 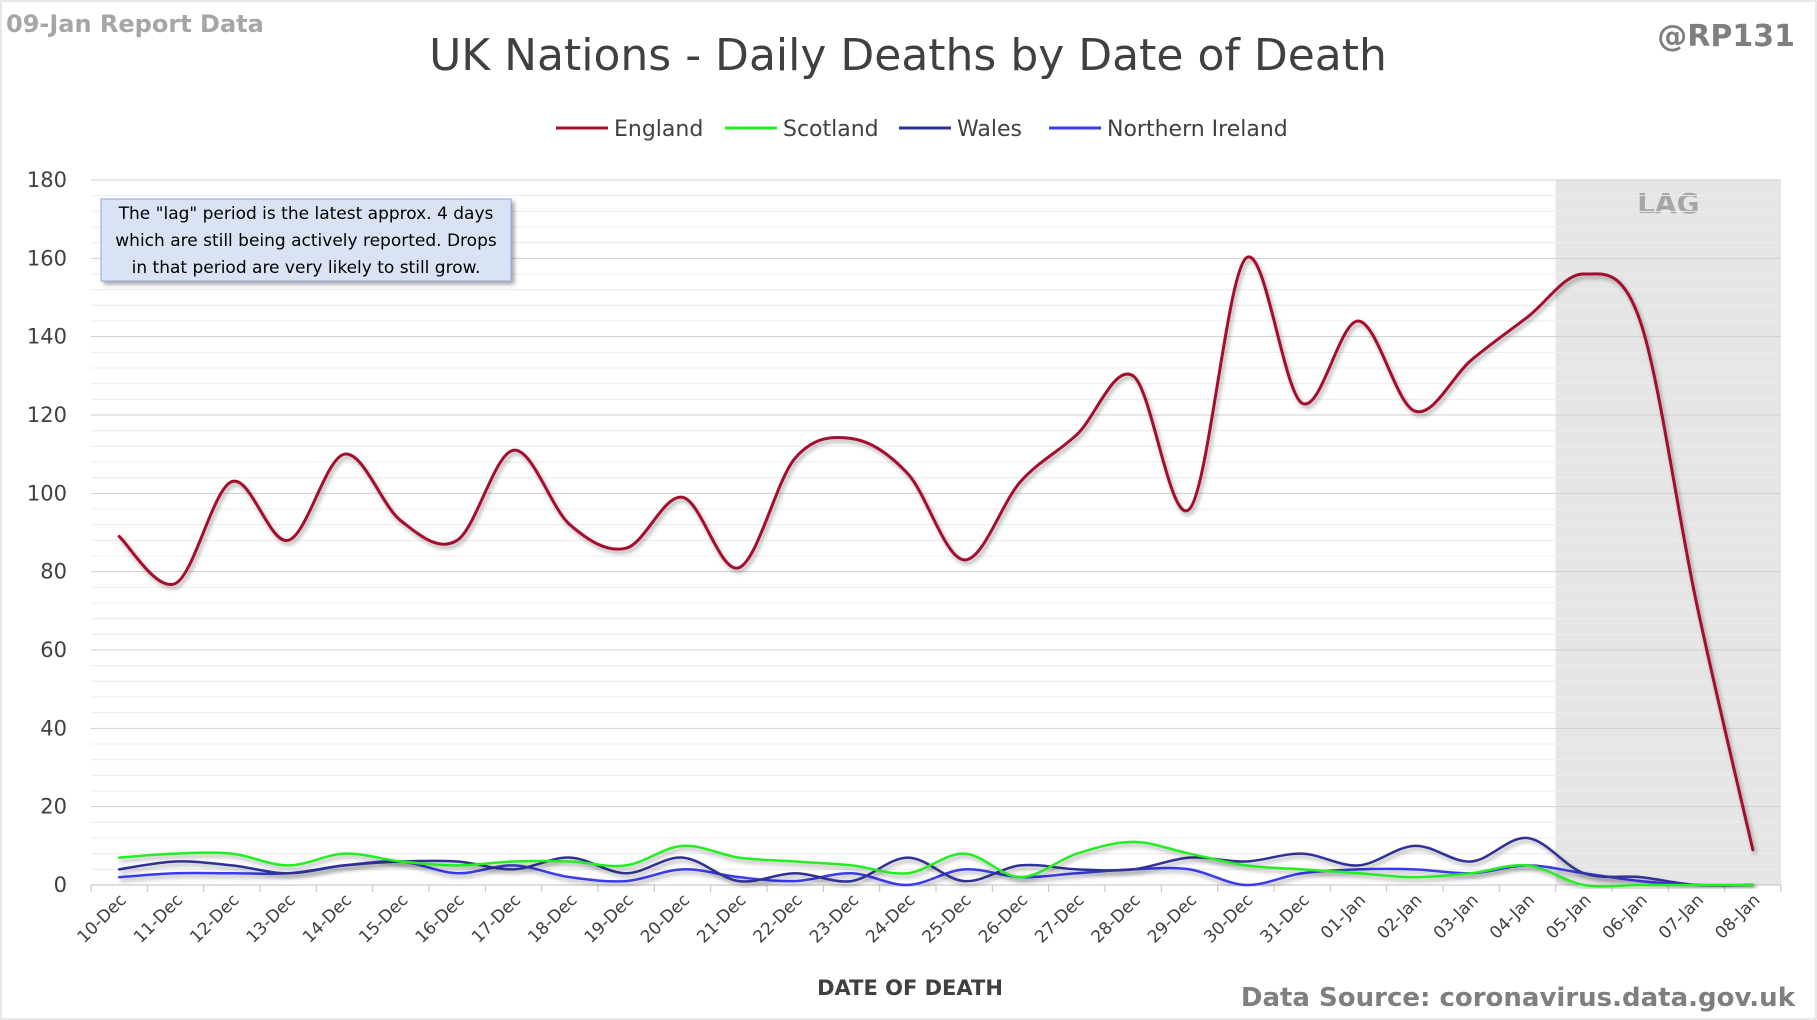 What do you see at coordinates (831, 129) in the screenshot?
I see `legend-label: Scotland` at bounding box center [831, 129].